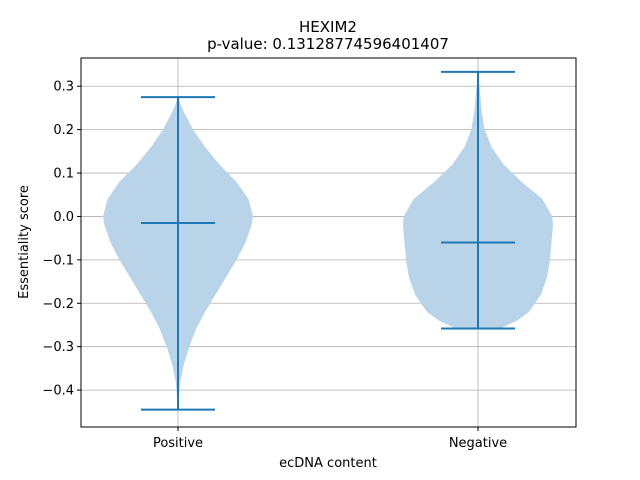  I want to click on x-tick-label: Negative, so click(478, 443).